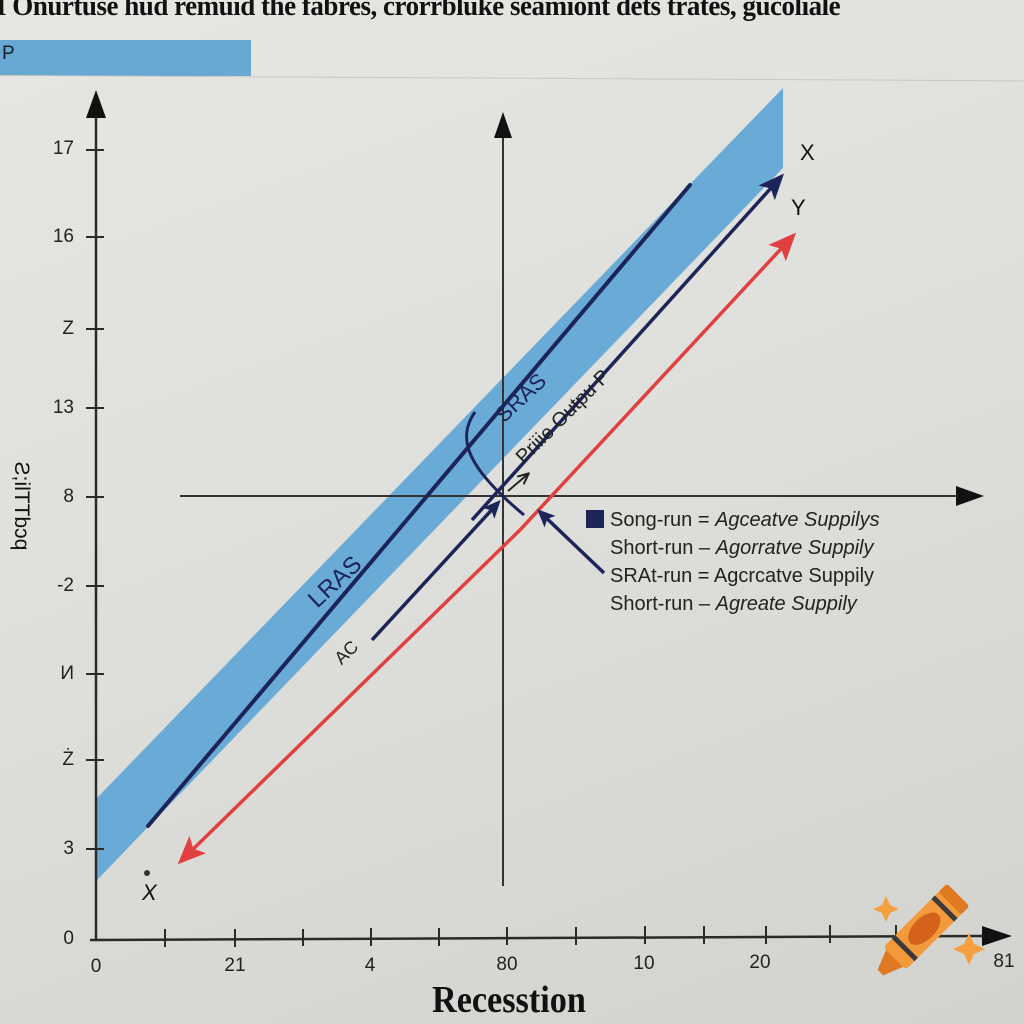 This screenshot has width=1024, height=1024. I want to click on small-arrow, so click(517, 483).